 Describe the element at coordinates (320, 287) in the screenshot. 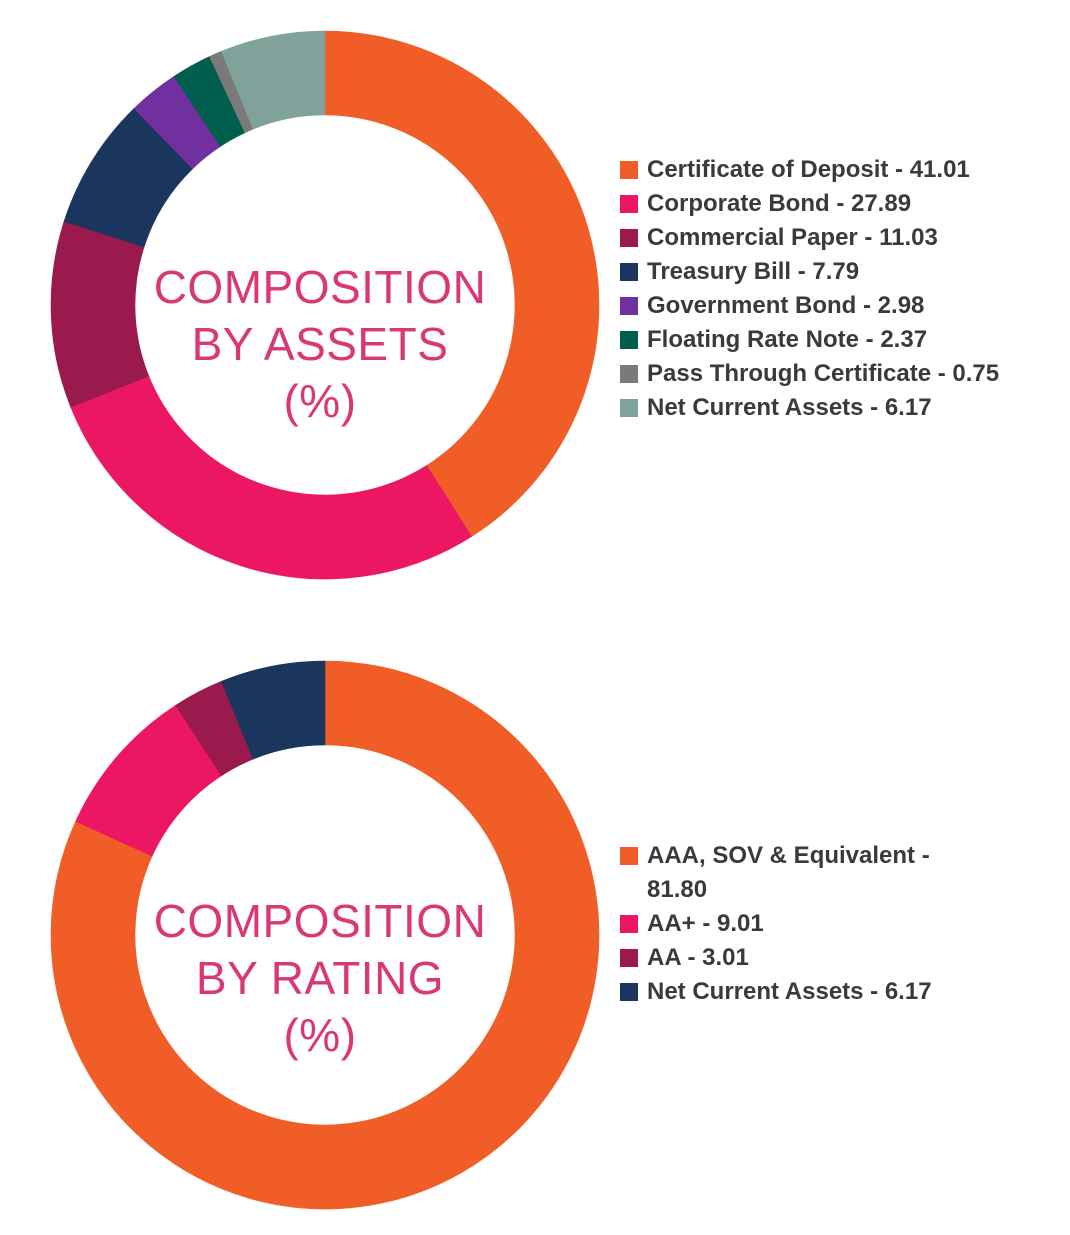

I see `assets-center-line-1: COMPOSITION` at that location.